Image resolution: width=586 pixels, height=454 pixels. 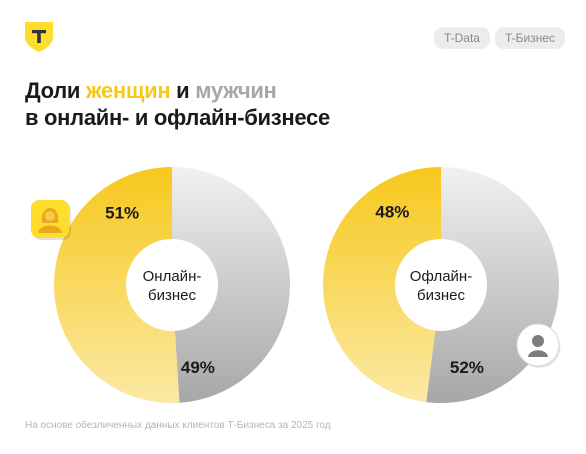 What do you see at coordinates (467, 367) in the screenshot?
I see `value-label-men: 52%` at bounding box center [467, 367].